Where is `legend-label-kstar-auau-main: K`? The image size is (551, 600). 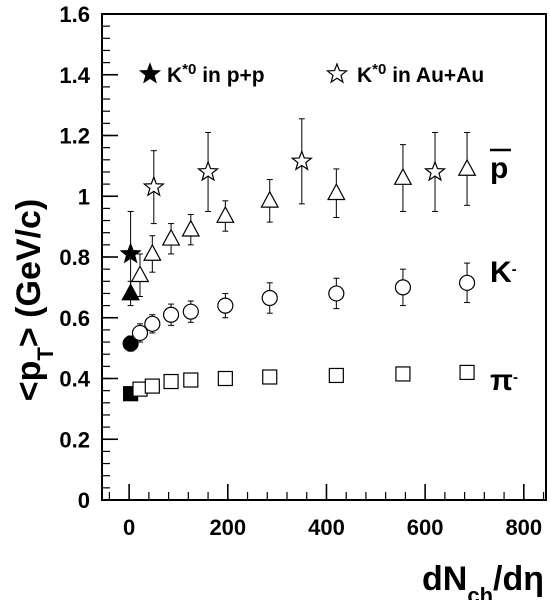
legend-label-kstar-auau-main: K is located at coordinates (364, 75).